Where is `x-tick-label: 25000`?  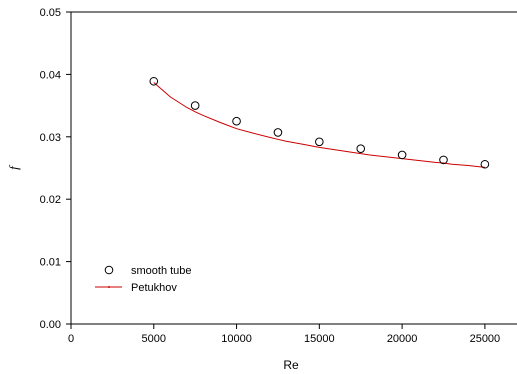
x-tick-label: 25000 is located at coordinates (485, 339).